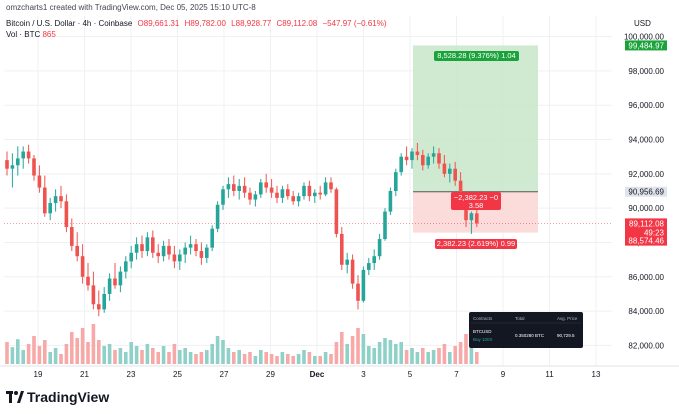 The height and width of the screenshot is (414, 679). I want to click on x-tick-label: 9, so click(503, 374).